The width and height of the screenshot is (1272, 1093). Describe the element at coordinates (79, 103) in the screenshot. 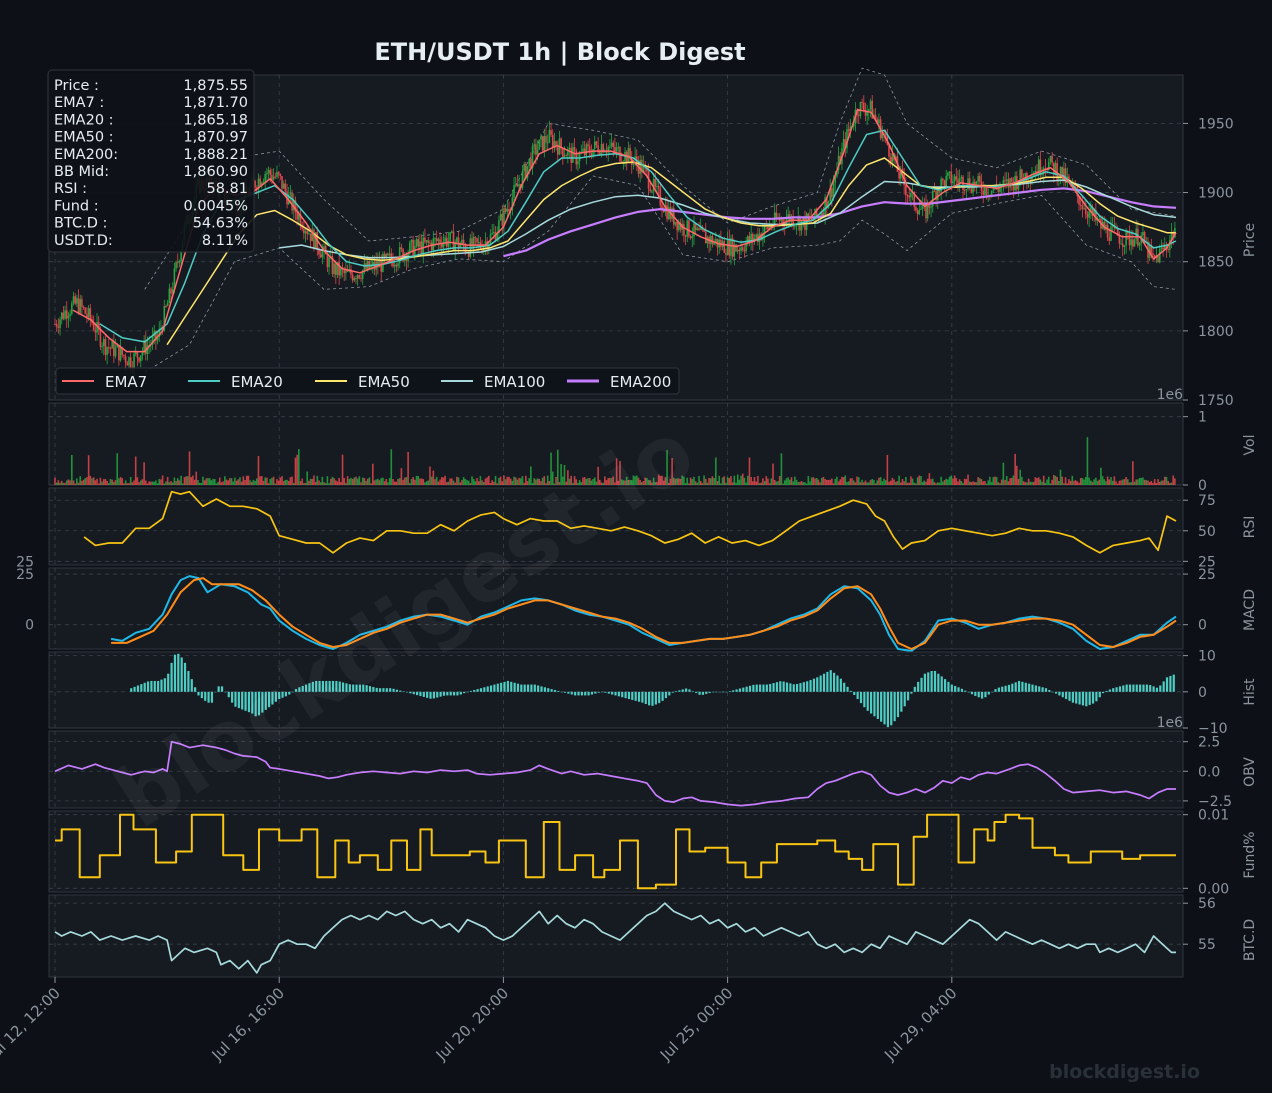

I see `info-label: EMA7 :` at that location.